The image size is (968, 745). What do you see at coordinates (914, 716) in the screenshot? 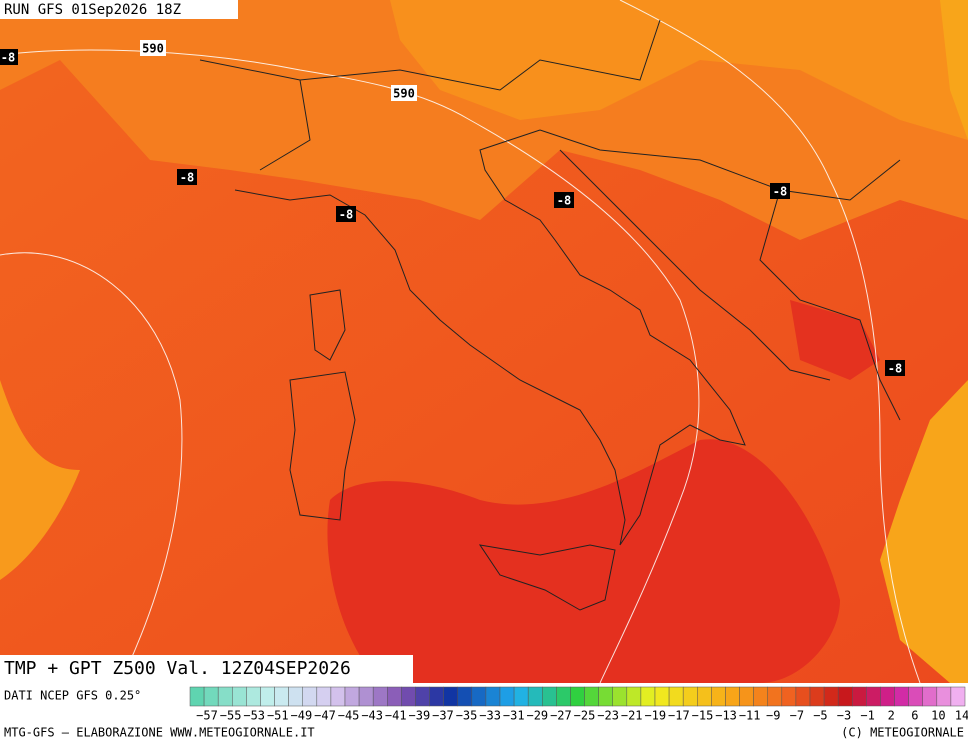
I see `colorbar-label: 6` at bounding box center [914, 716].